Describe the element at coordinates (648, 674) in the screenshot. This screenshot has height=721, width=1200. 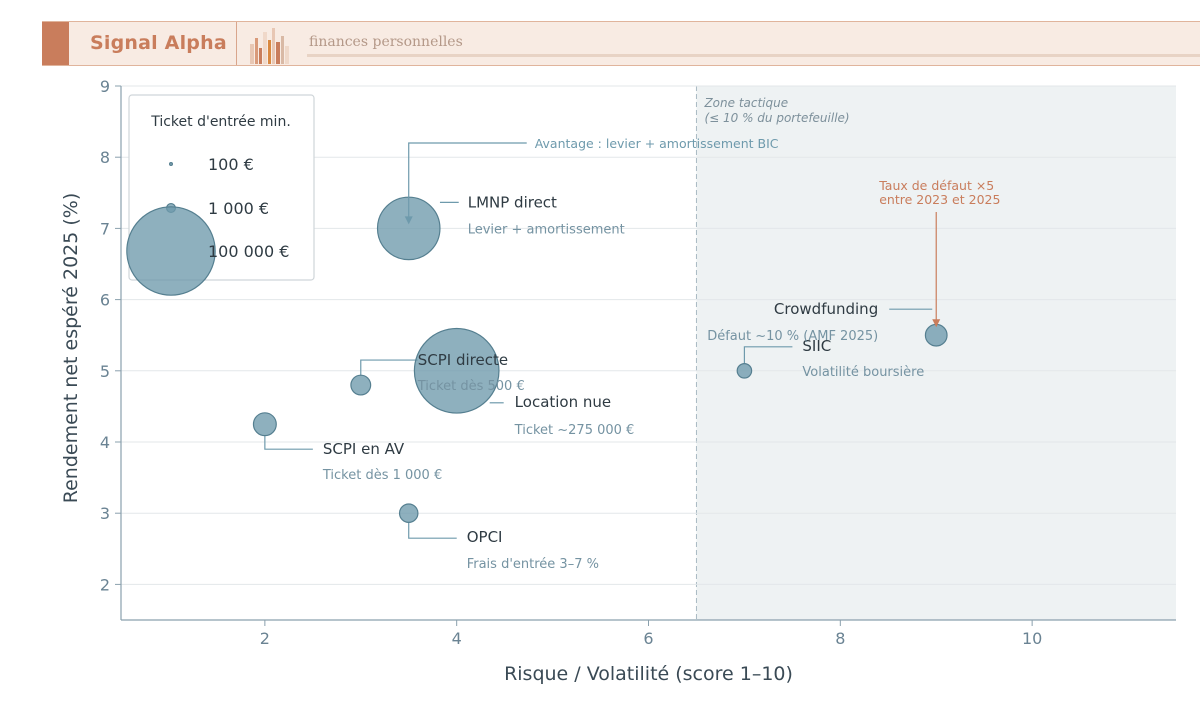
I see `x-axis-title: Risque / Volatilité (score 1–10)` at that location.